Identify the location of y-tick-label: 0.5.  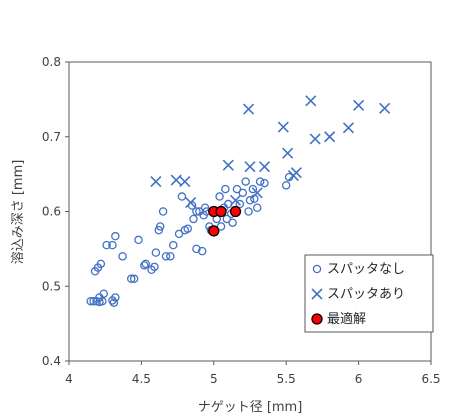
(51, 286).